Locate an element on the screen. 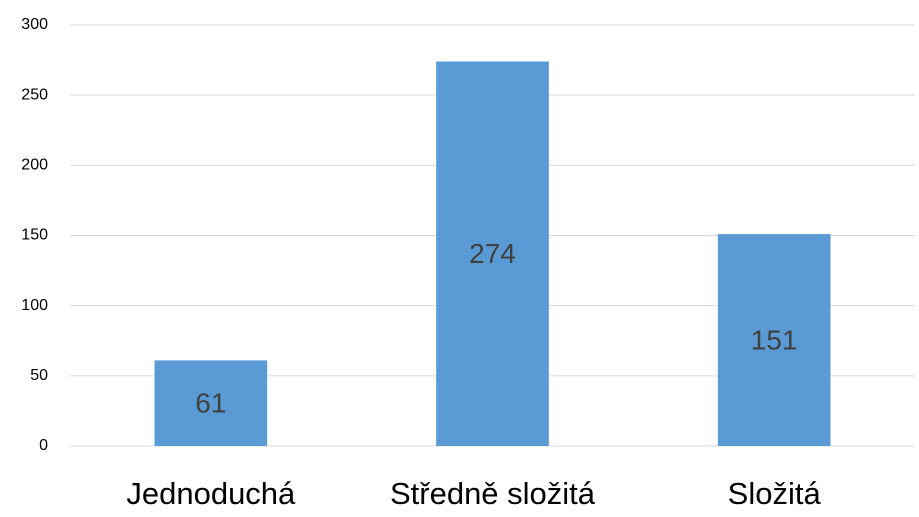  data-label: 61 is located at coordinates (210, 403).